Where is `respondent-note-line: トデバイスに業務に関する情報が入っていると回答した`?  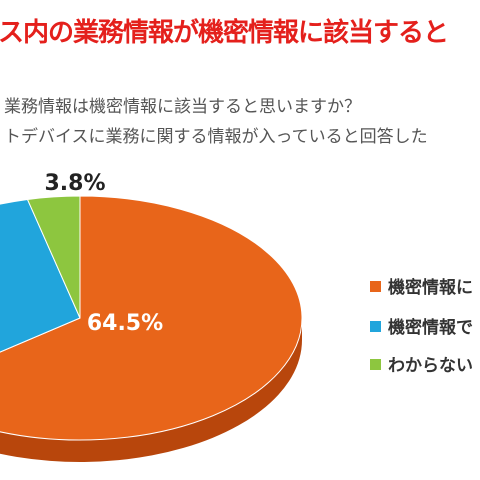
respondent-note-line: トデバイスに業務に関する情報が入っていると回答した is located at coordinates (240, 134).